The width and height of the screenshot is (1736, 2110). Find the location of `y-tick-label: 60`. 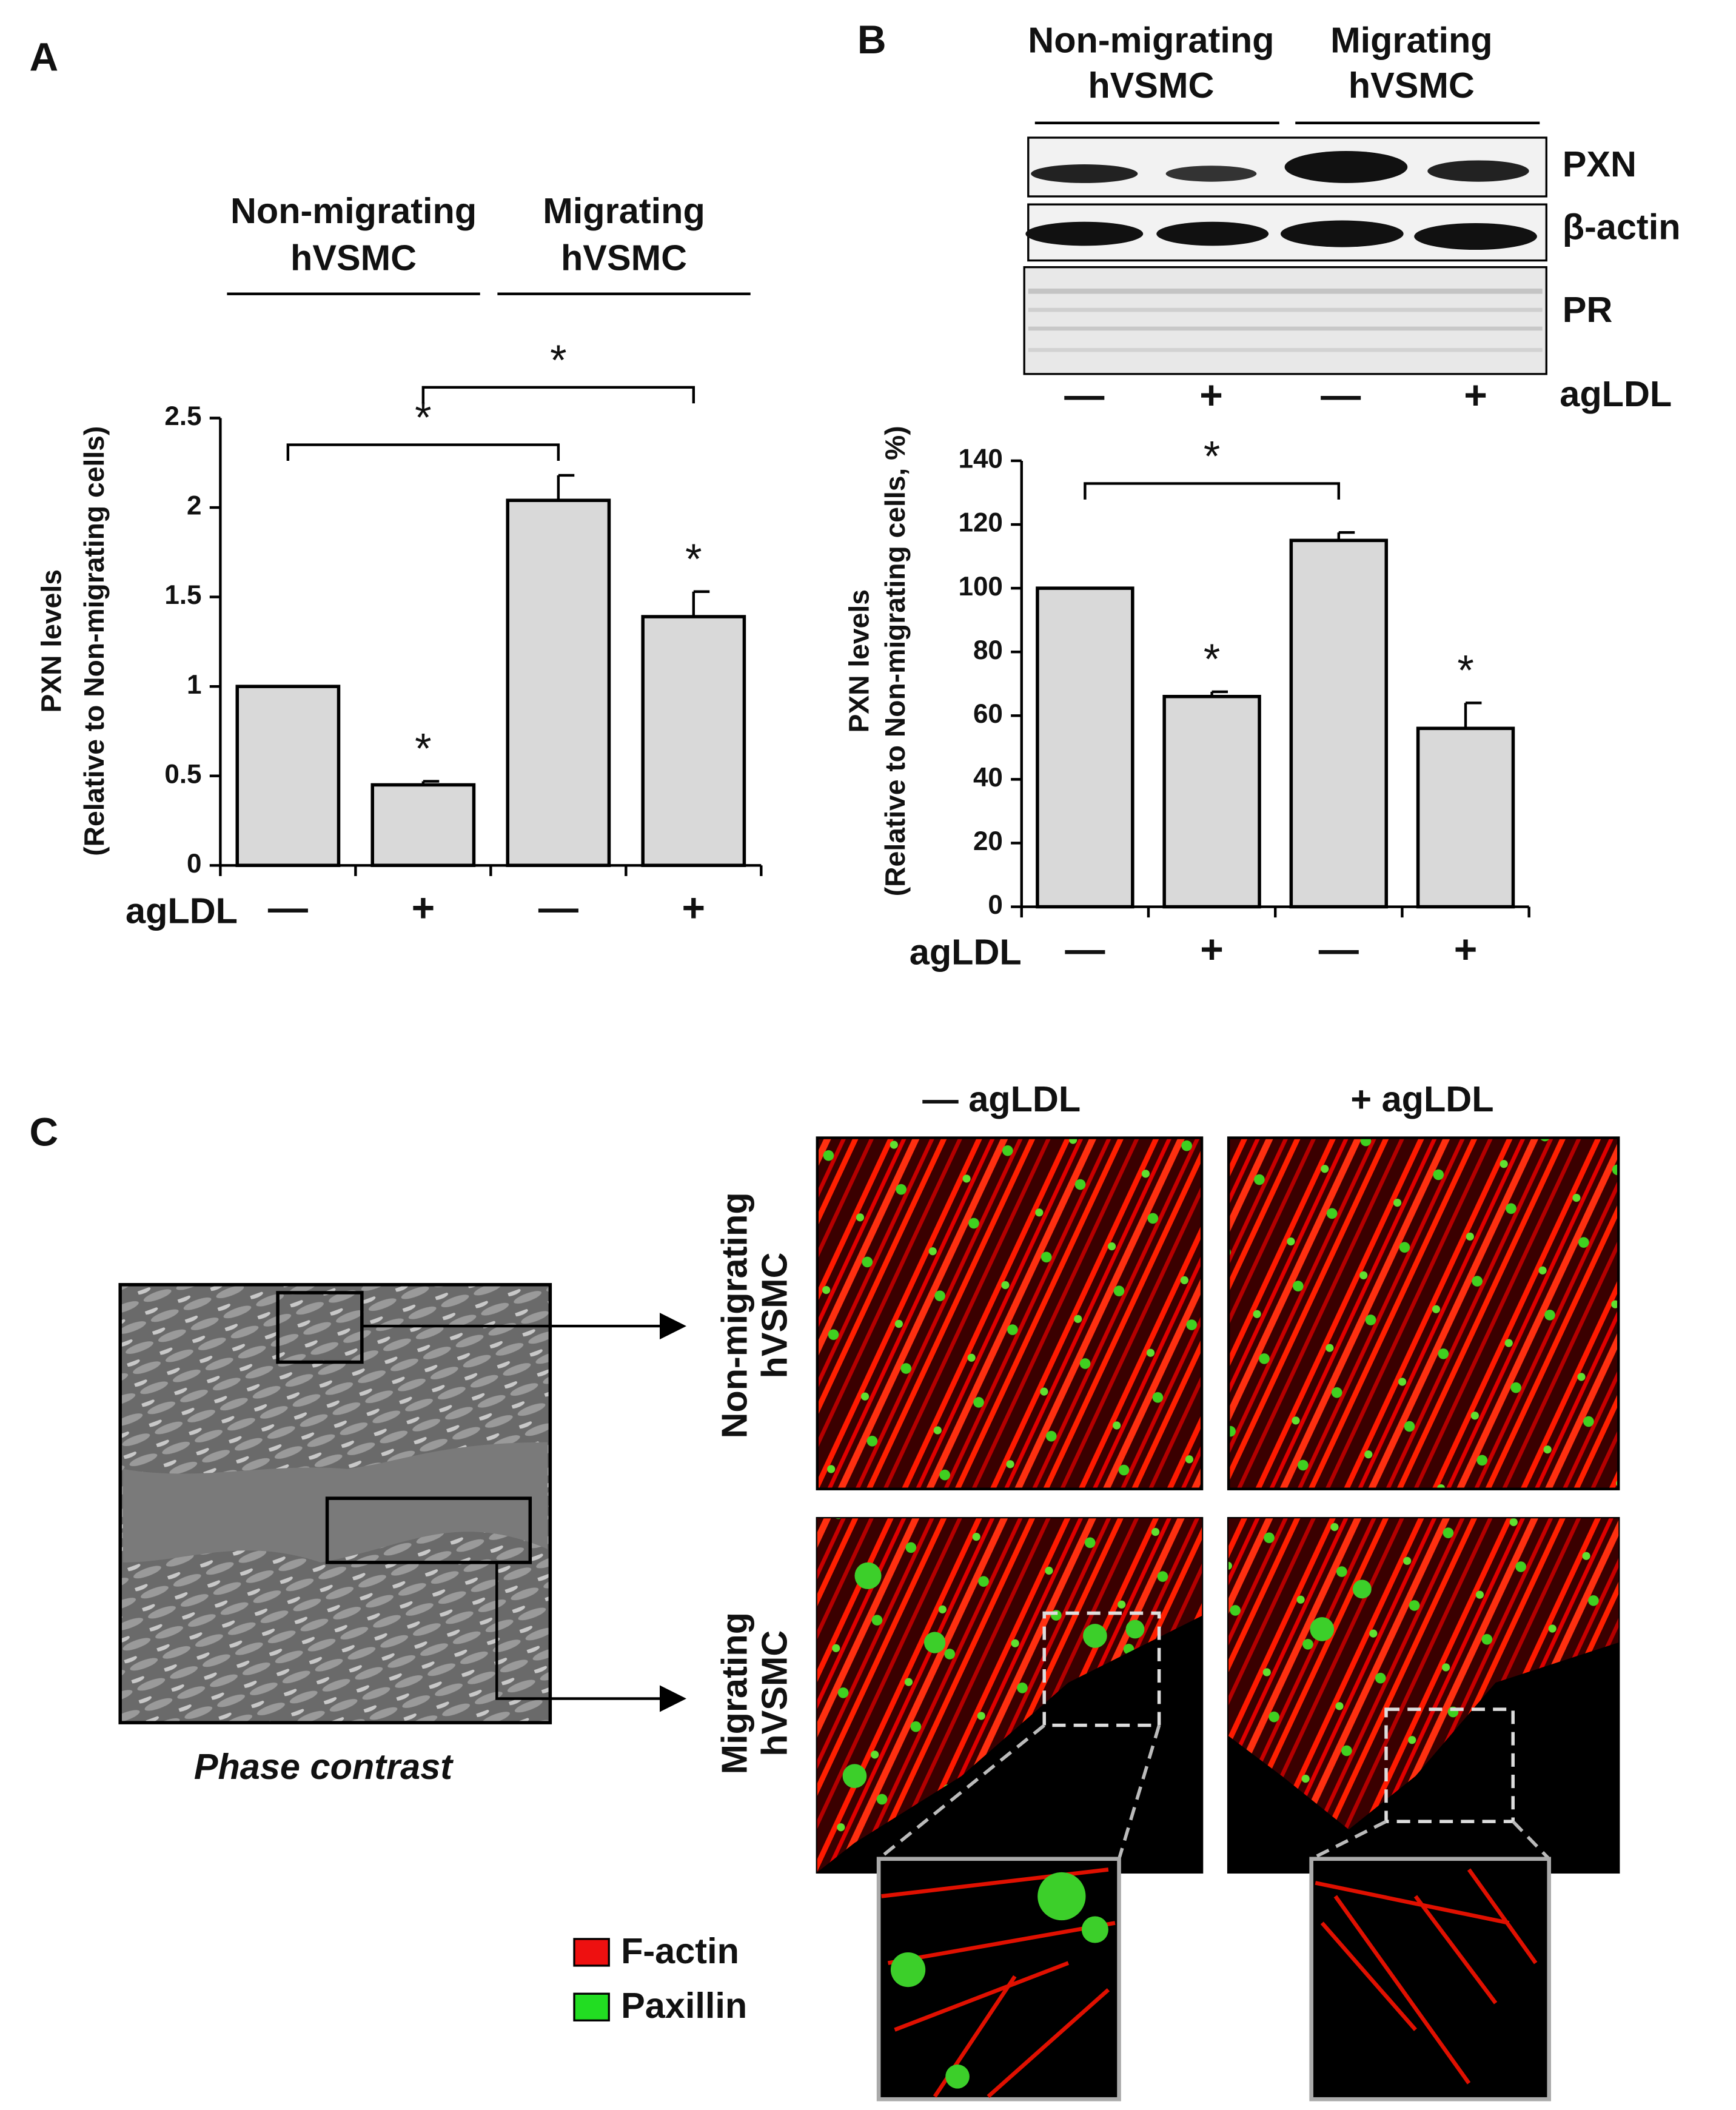

y-tick-label: 60 is located at coordinates (988, 714).